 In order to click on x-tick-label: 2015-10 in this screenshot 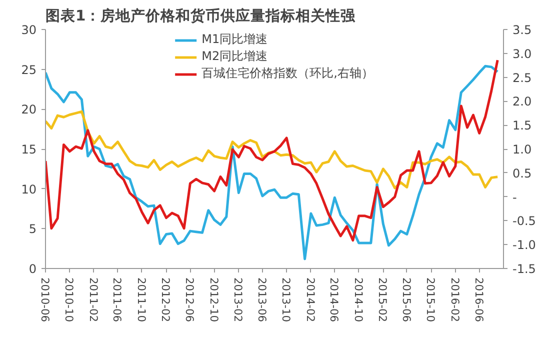, I will do `click(431, 300)`.